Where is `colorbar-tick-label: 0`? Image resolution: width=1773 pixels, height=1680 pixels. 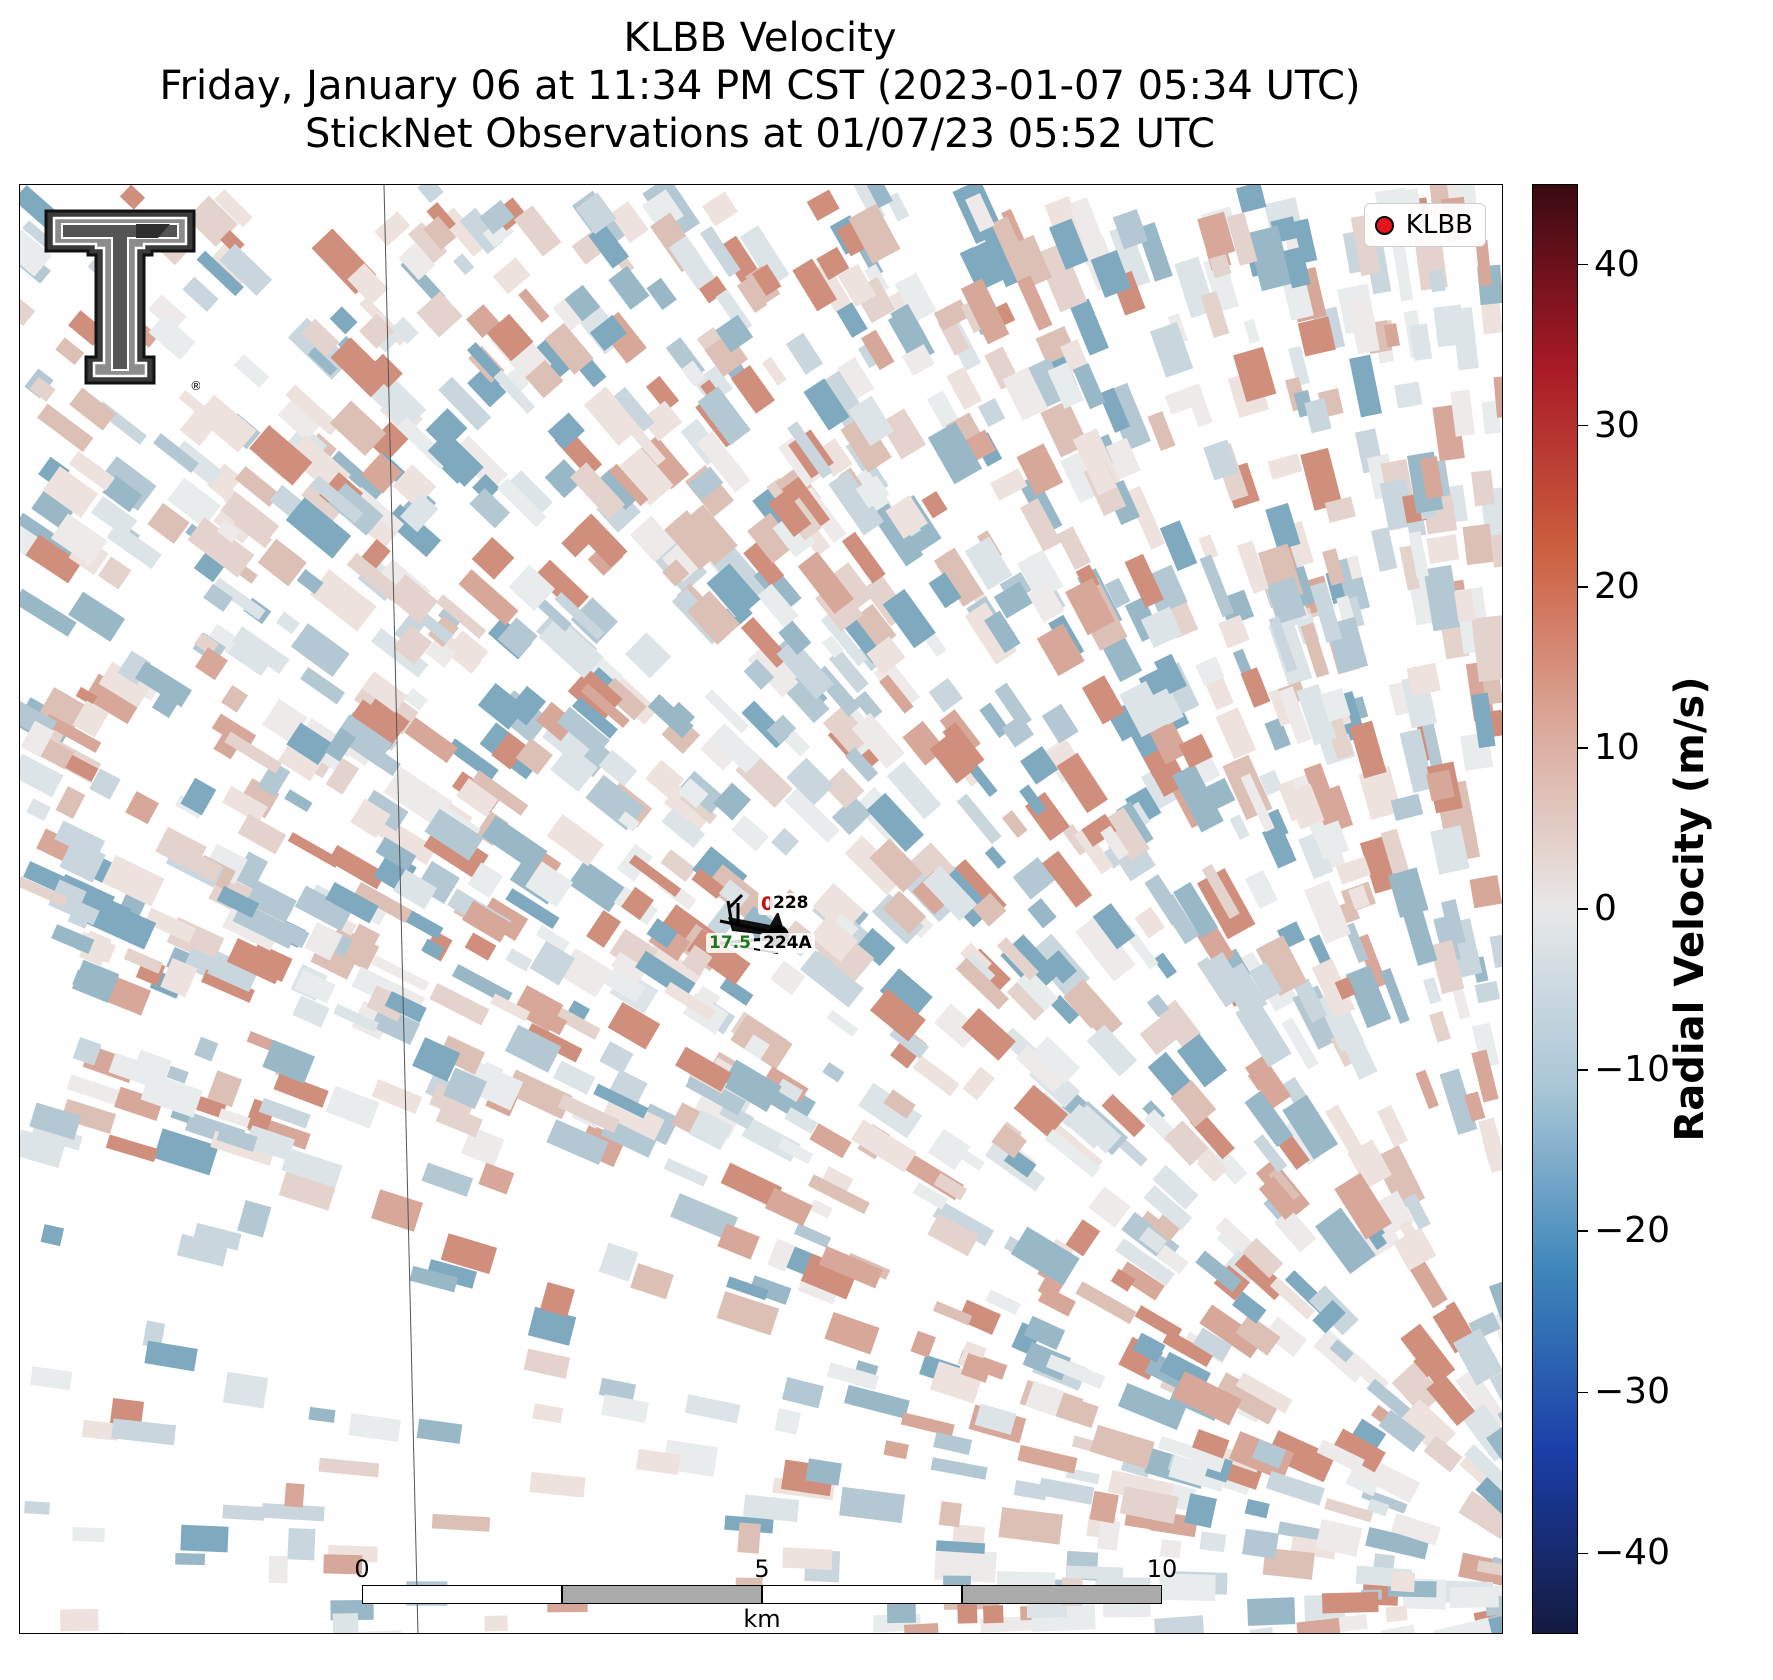 colorbar-tick-label: 0 is located at coordinates (1605, 908).